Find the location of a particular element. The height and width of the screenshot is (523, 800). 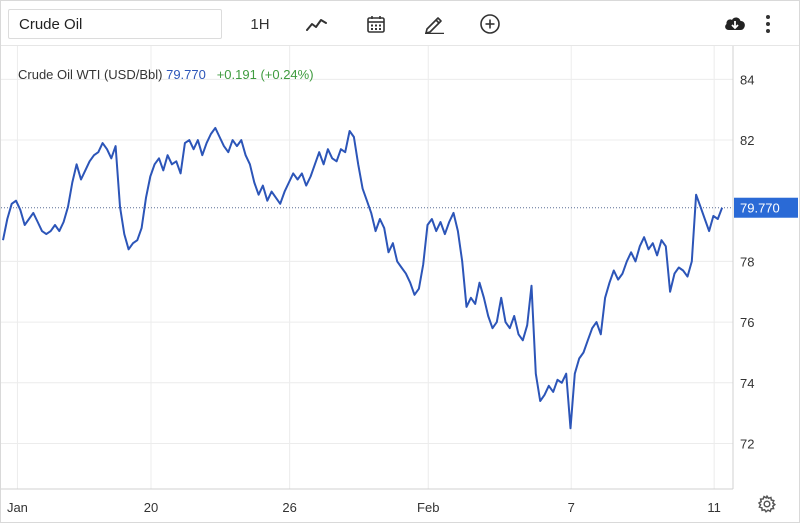

legend-change: +0.191 (+0.24%) is located at coordinates (265, 74).